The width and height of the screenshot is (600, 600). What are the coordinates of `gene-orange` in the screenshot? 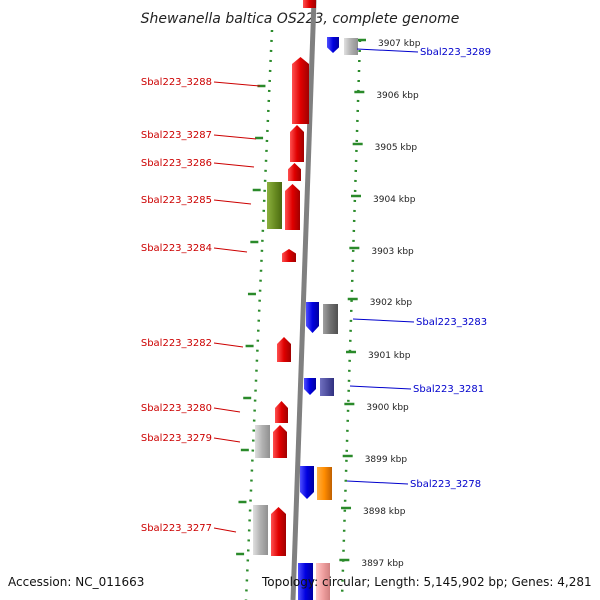 It's located at (324, 483).